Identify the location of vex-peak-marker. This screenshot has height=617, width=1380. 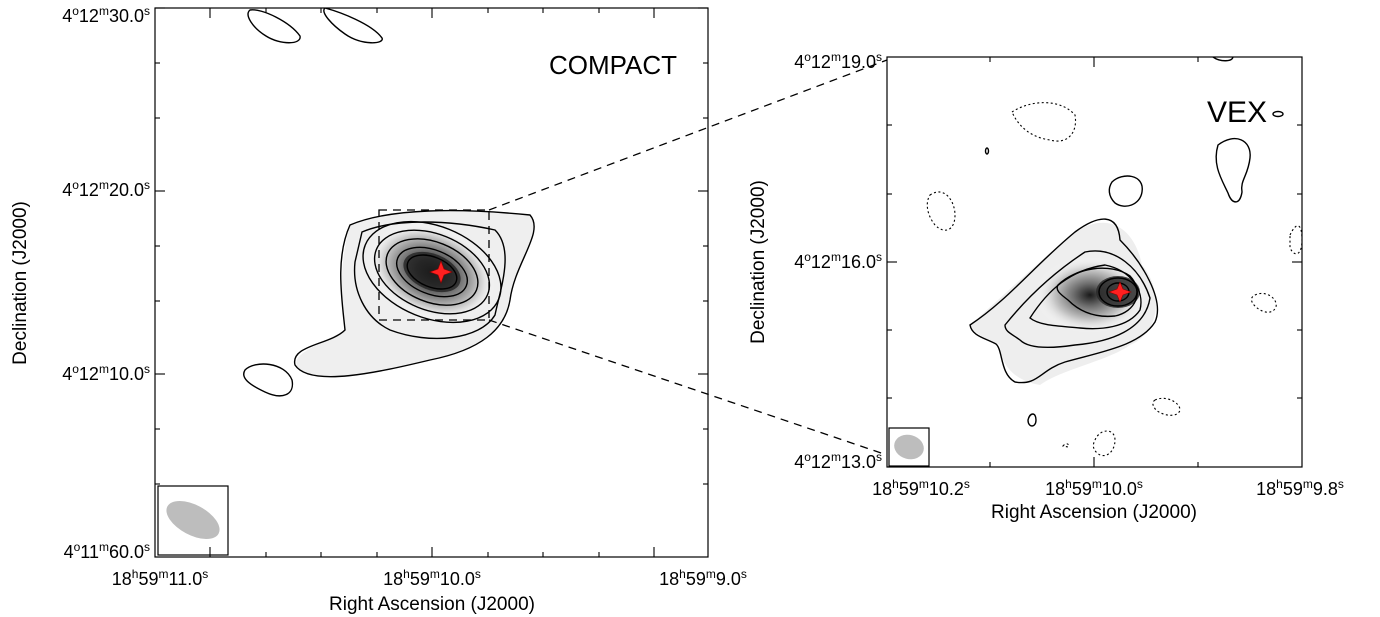
(1120, 292).